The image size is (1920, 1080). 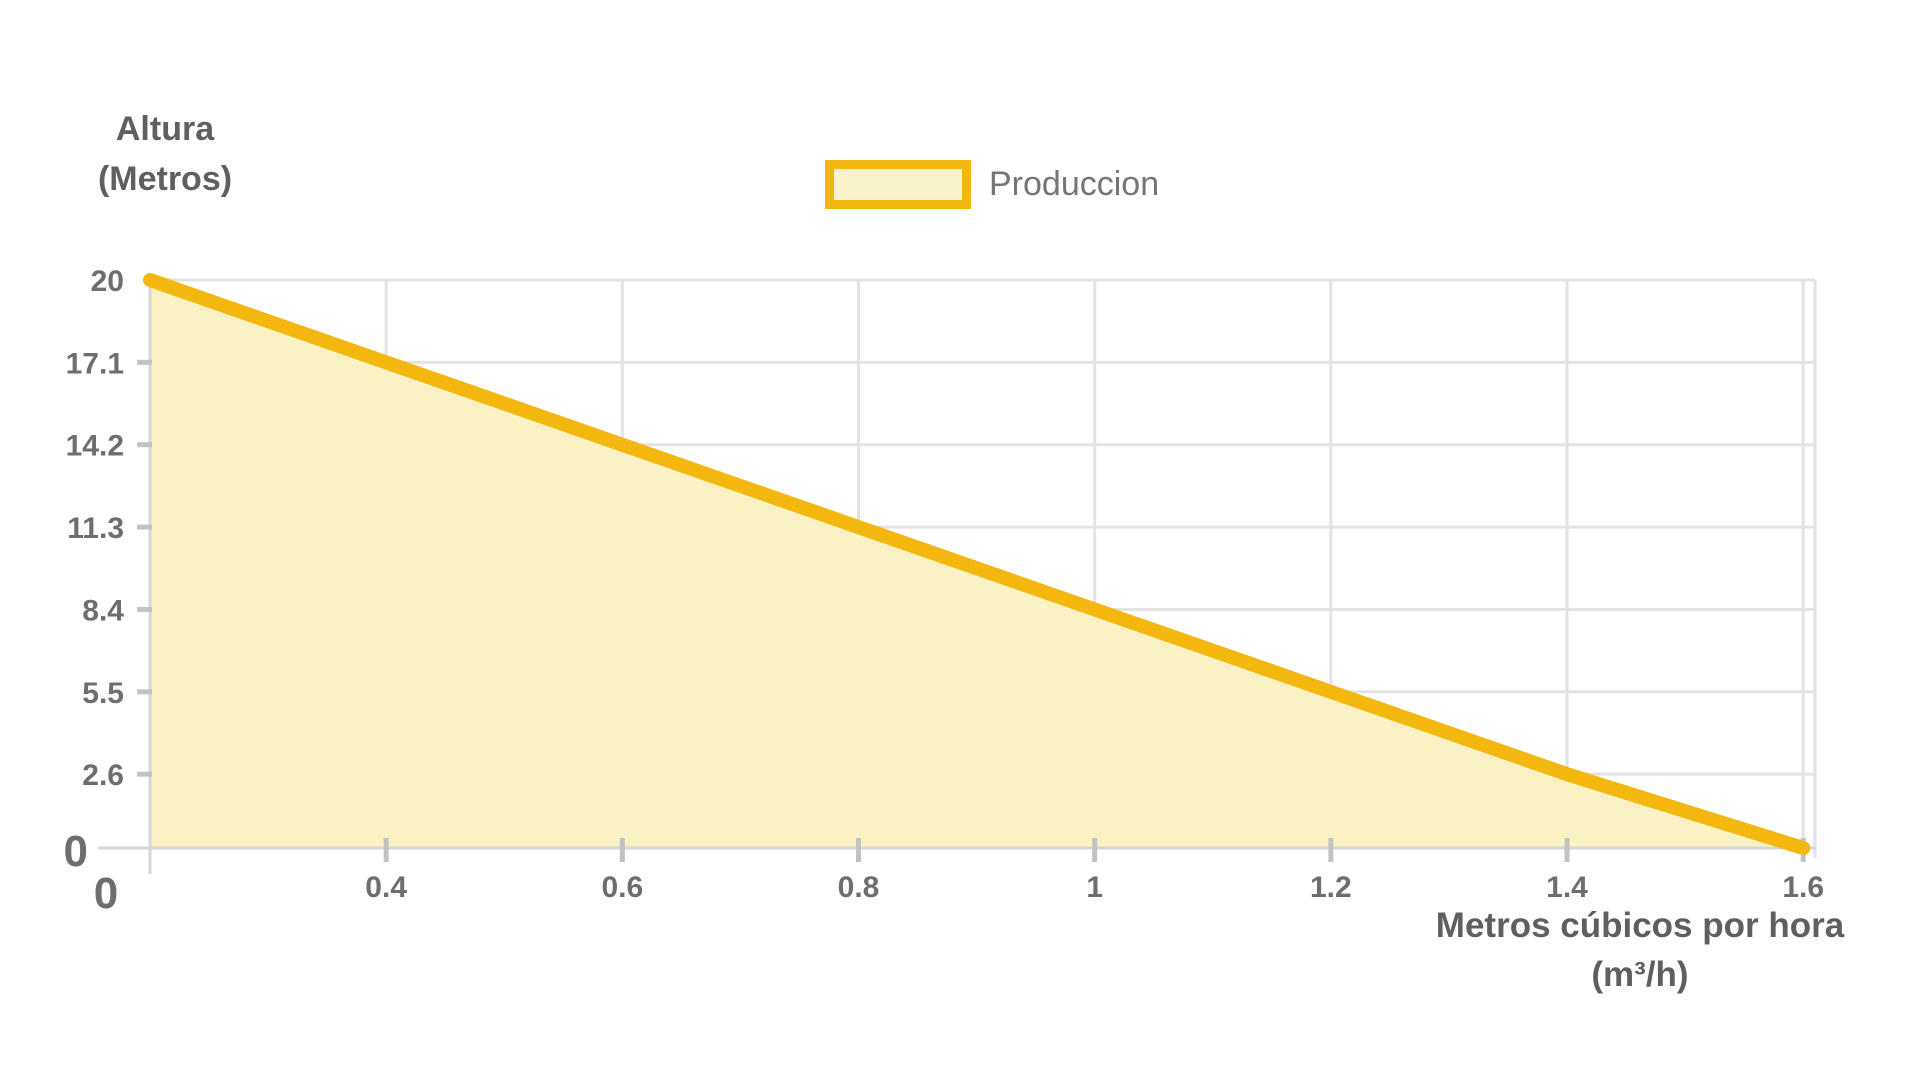 What do you see at coordinates (165, 179) in the screenshot?
I see `y-axis-title-line2: (Metros)` at bounding box center [165, 179].